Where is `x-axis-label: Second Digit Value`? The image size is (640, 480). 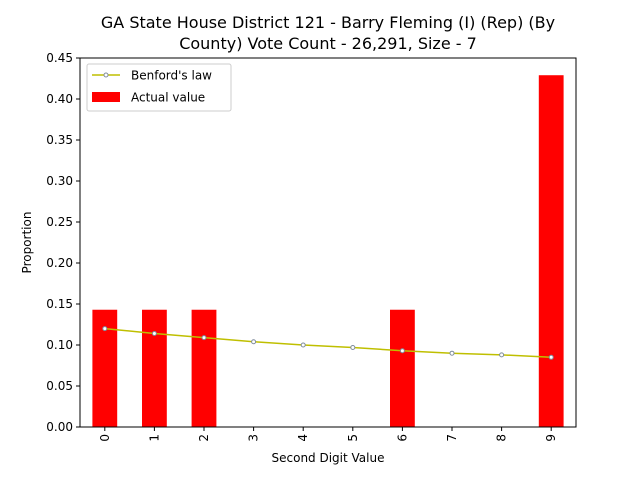
x-axis-label: Second Digit Value is located at coordinates (328, 458).